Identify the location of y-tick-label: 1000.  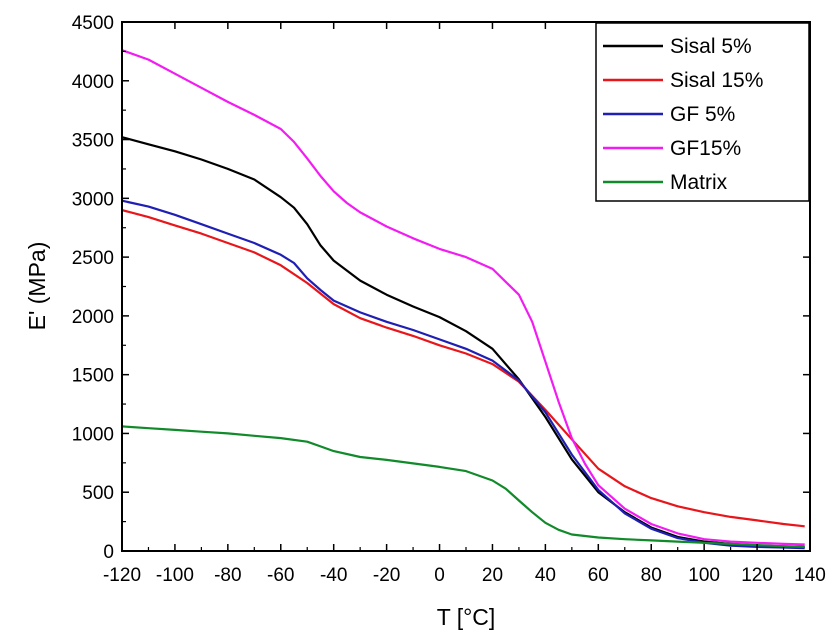
(93, 434).